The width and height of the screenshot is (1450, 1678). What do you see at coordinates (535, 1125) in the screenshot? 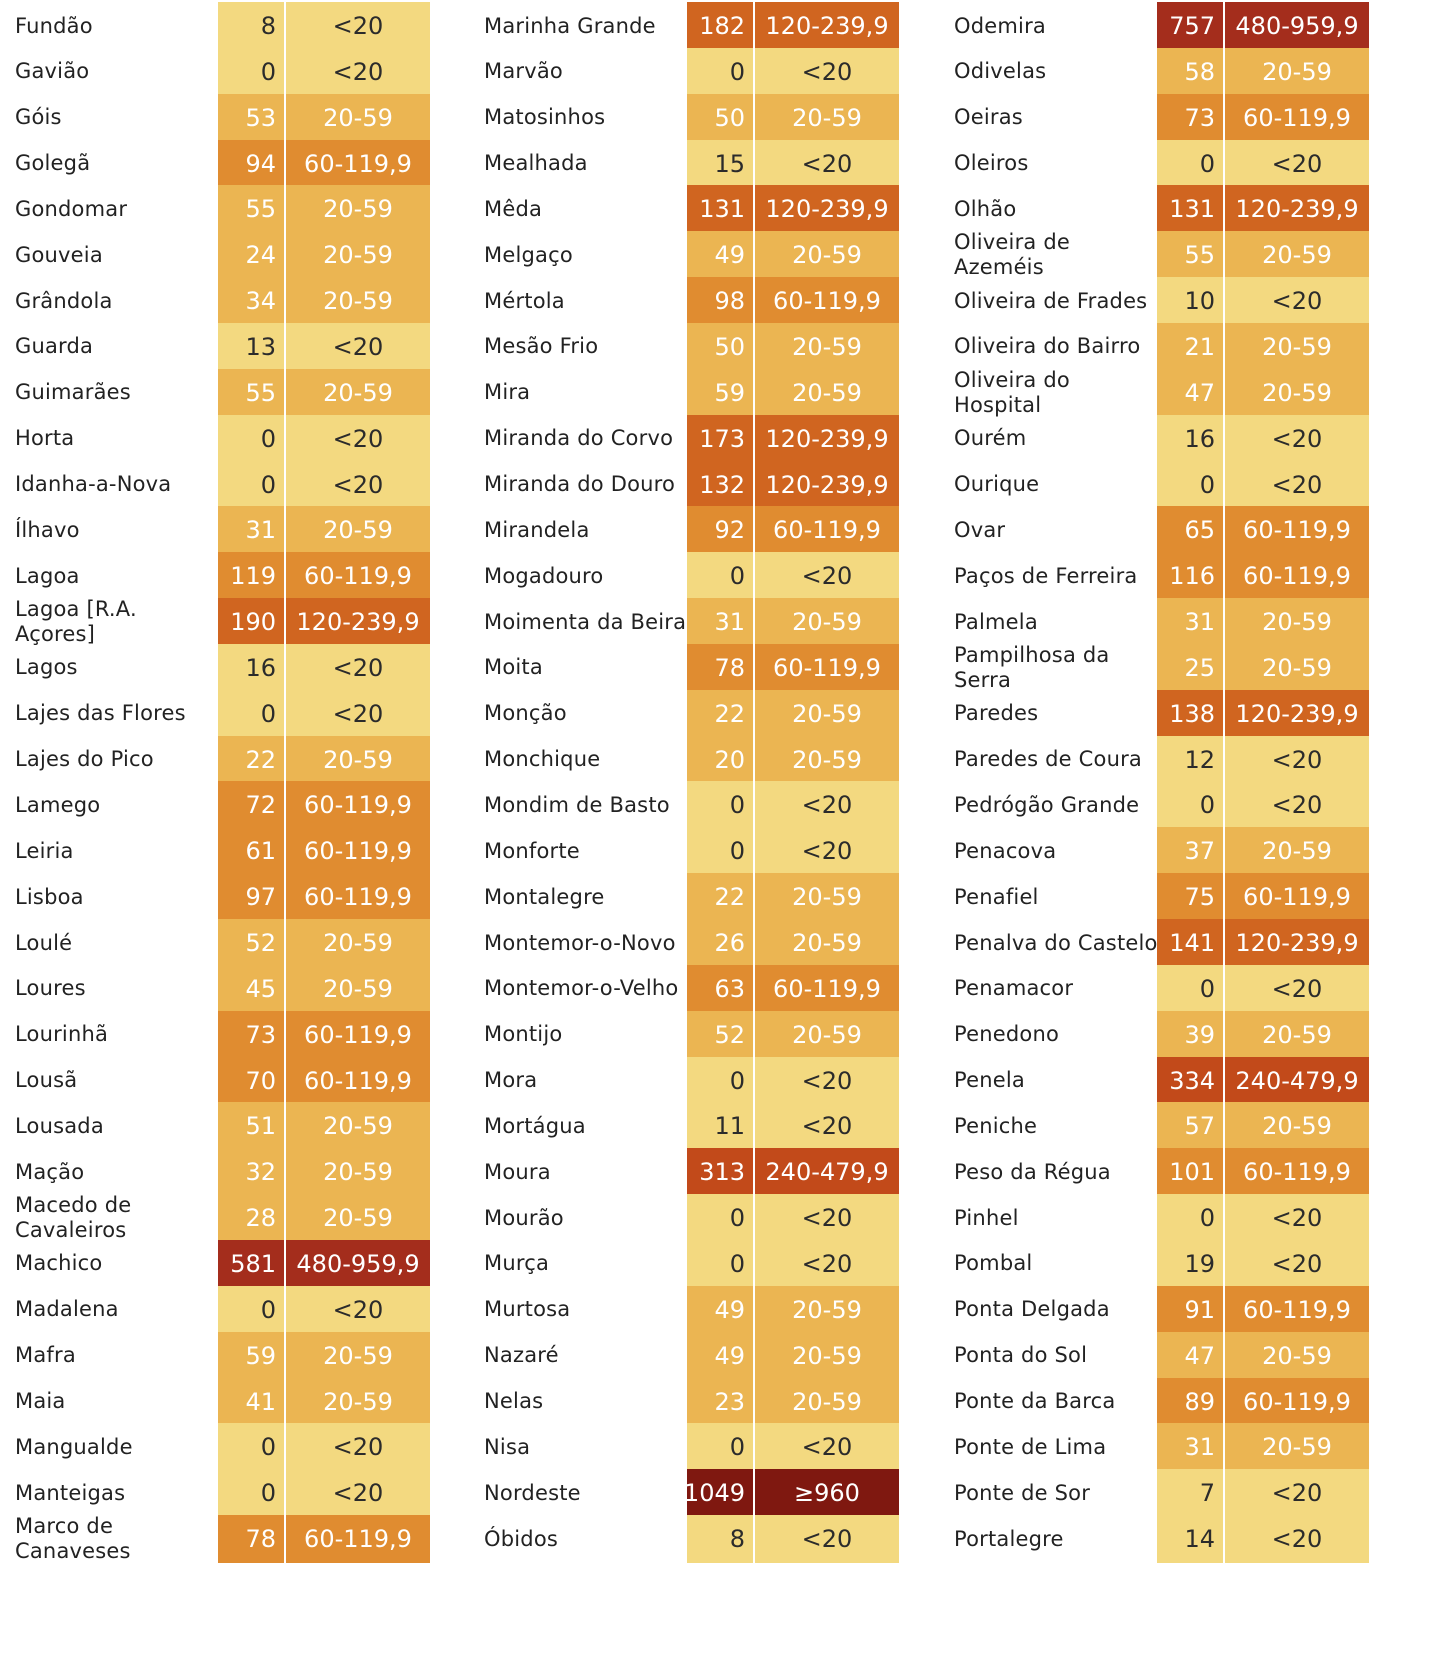
I see `municipality-name: Mortágua` at bounding box center [535, 1125].